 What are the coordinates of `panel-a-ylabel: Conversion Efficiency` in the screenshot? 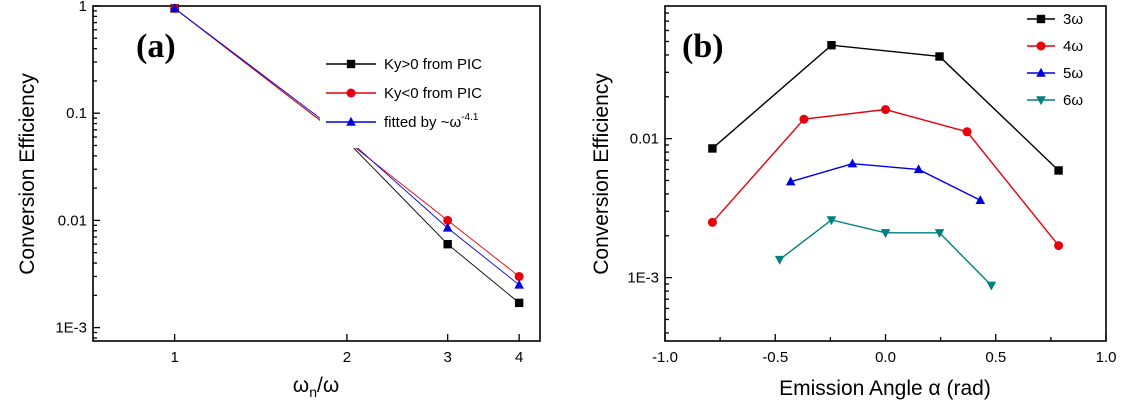 It's located at (27, 174).